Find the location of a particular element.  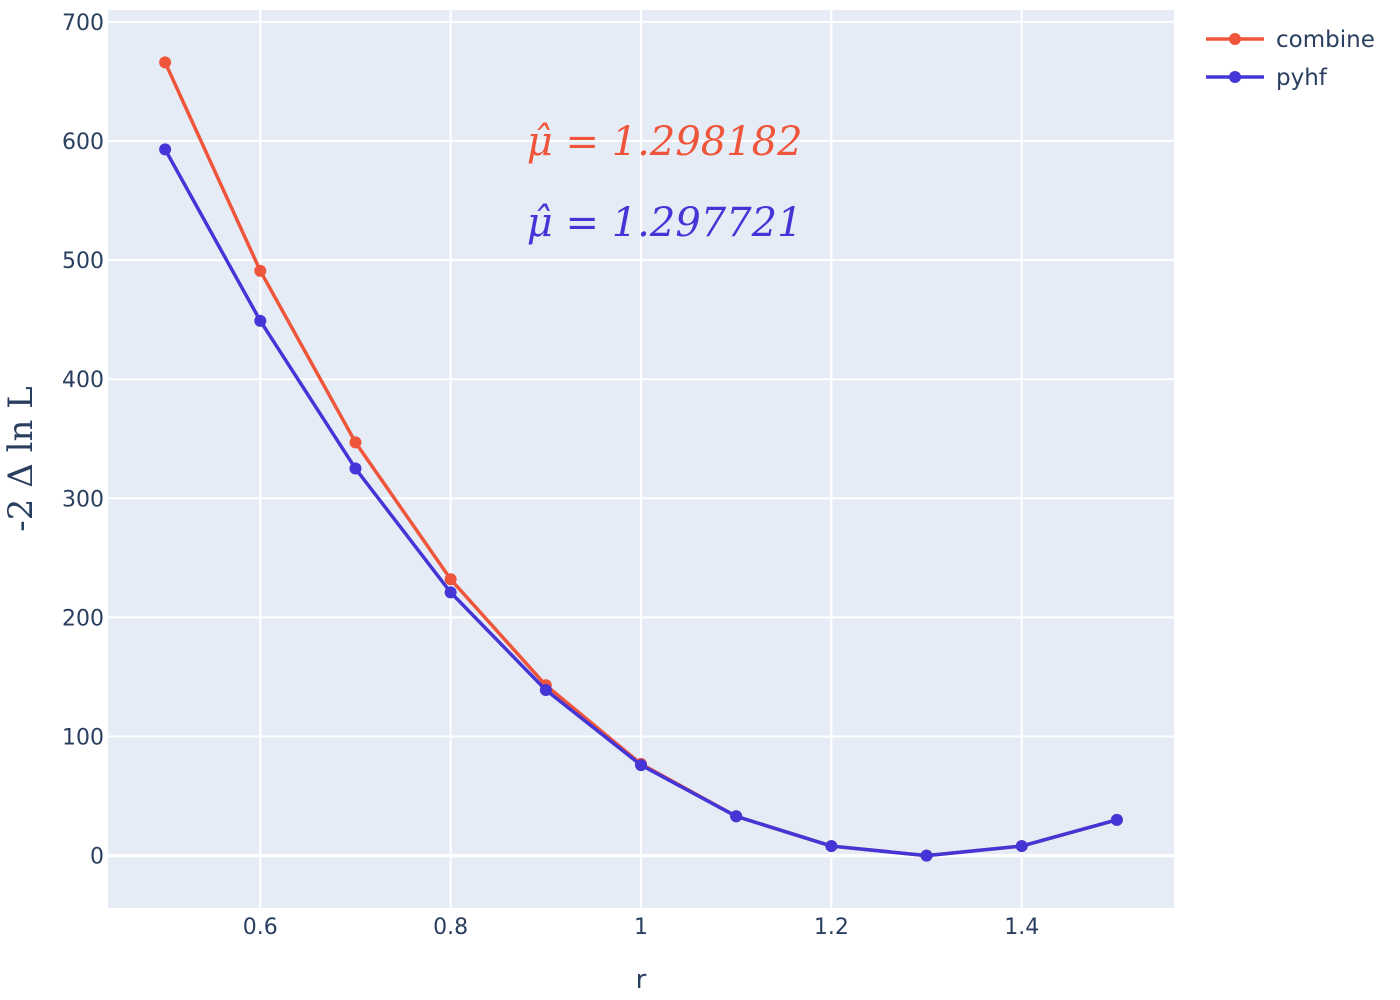

y-tick-label: 300 is located at coordinates (83, 499).